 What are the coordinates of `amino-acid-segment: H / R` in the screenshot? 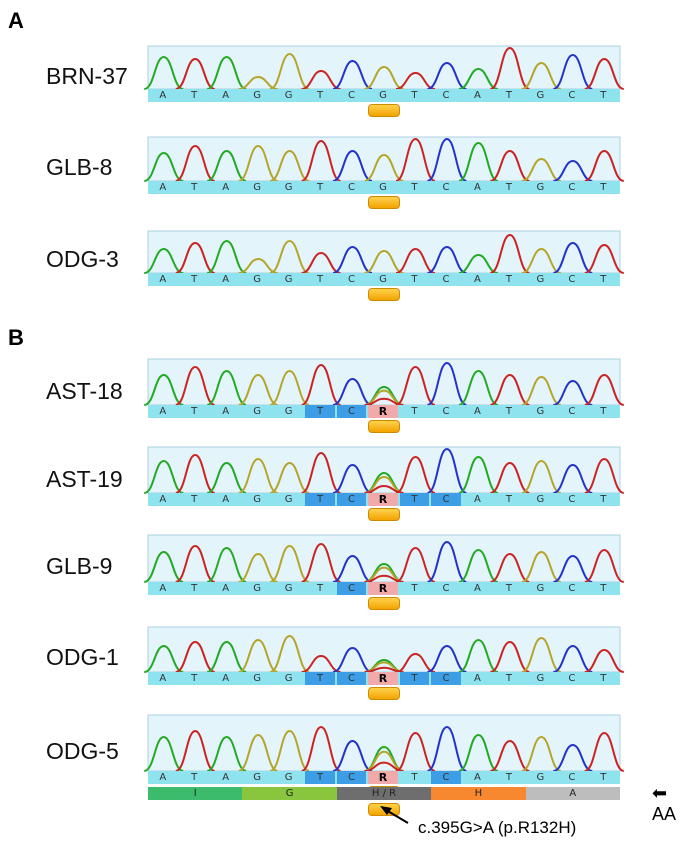 It's located at (384, 793).